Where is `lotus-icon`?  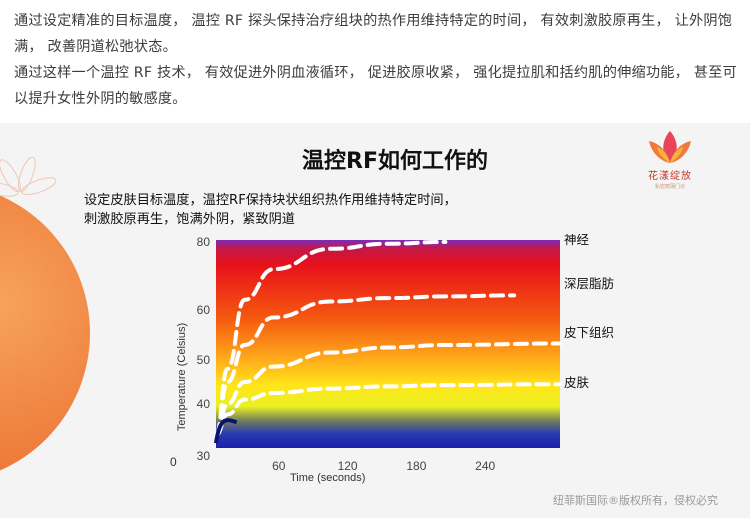
lotus-icon is located at coordinates (670, 147).